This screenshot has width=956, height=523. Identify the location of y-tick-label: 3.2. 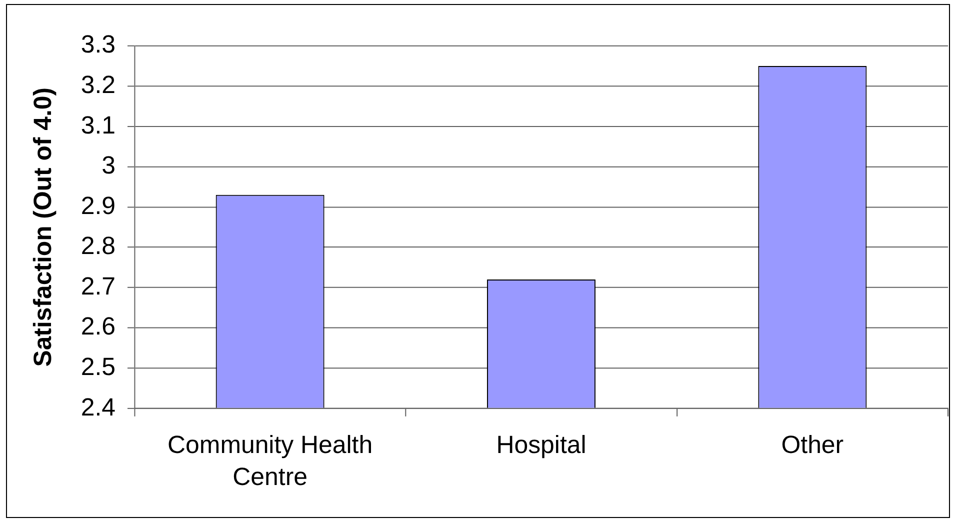
(98, 85).